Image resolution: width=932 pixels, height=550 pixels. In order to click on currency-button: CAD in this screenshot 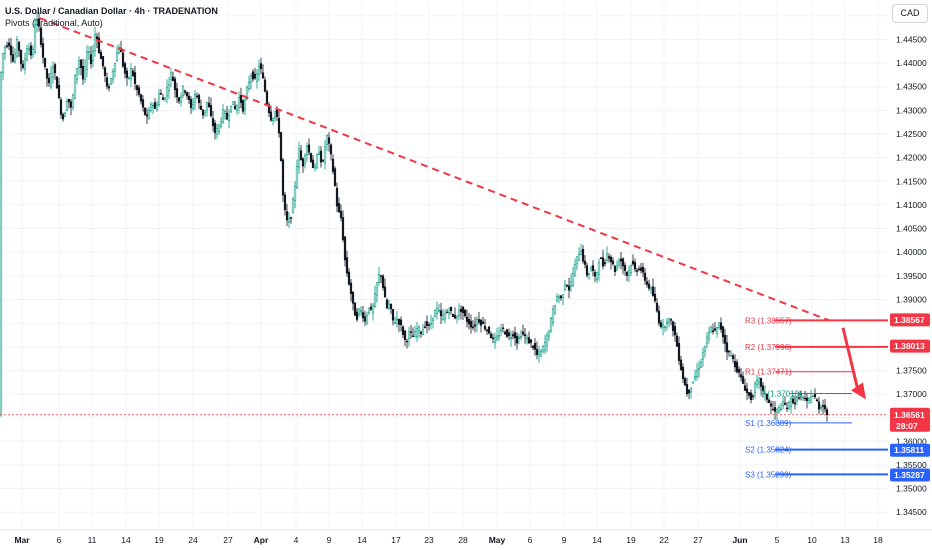, I will do `click(910, 13)`.